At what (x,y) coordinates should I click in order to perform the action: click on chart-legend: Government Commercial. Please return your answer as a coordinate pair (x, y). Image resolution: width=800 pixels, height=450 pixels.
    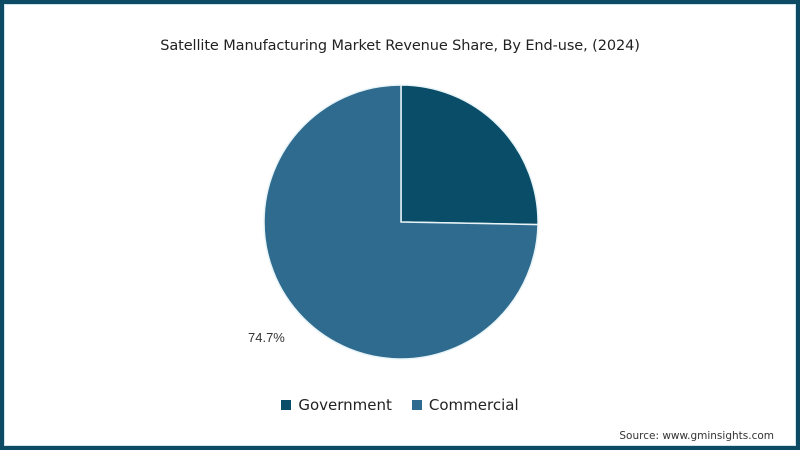
    Looking at the image, I should click on (400, 405).